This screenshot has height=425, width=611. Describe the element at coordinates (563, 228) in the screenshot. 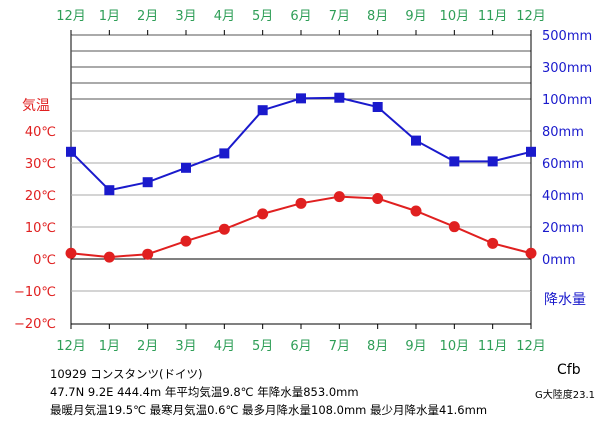

I see `precipitation-tick-label: 20mm` at that location.